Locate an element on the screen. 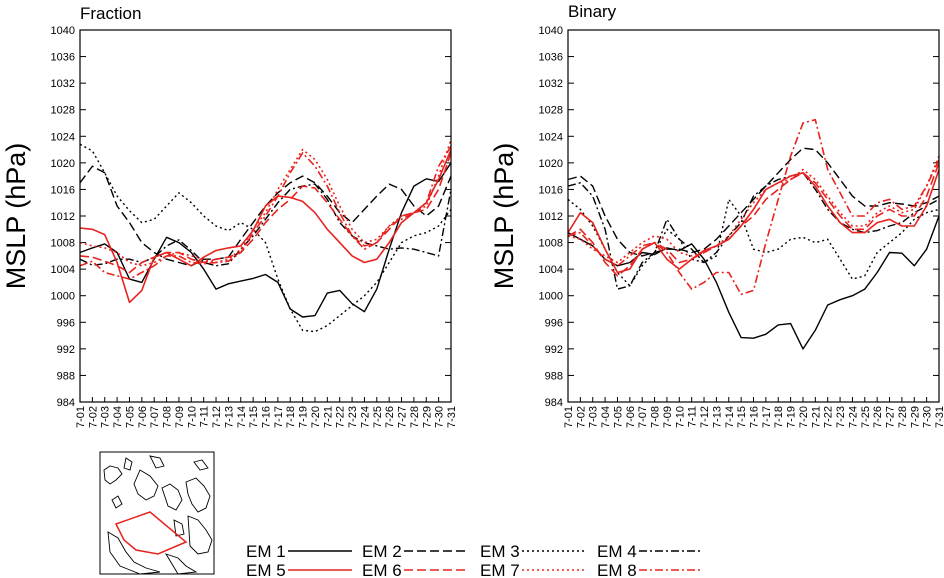 Image resolution: width=944 pixels, height=578 pixels. legend-item: EM 7 is located at coordinates (533, 569).